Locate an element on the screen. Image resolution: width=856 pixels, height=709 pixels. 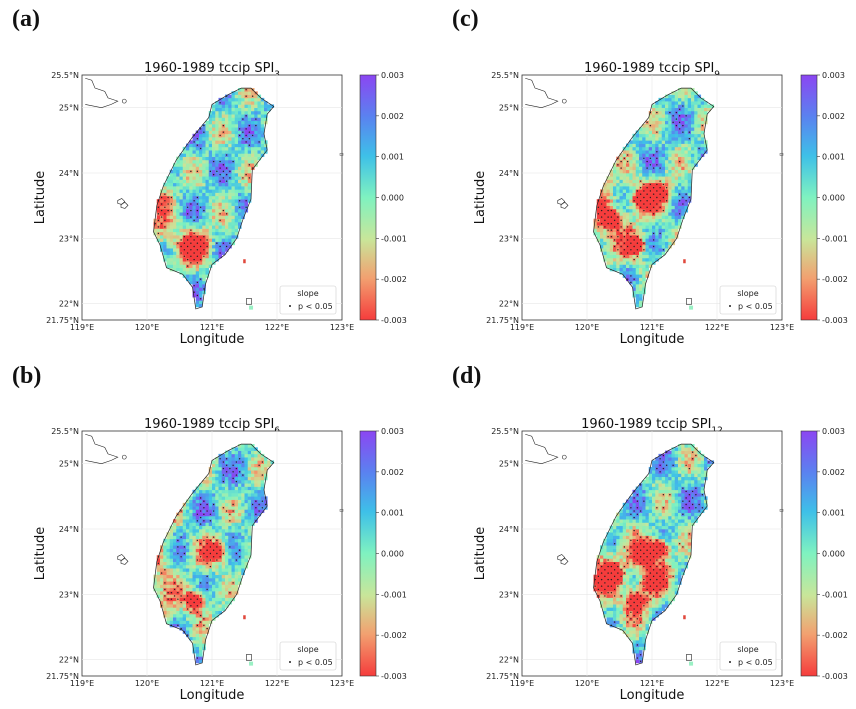
colorbar is located at coordinates (368, 197).